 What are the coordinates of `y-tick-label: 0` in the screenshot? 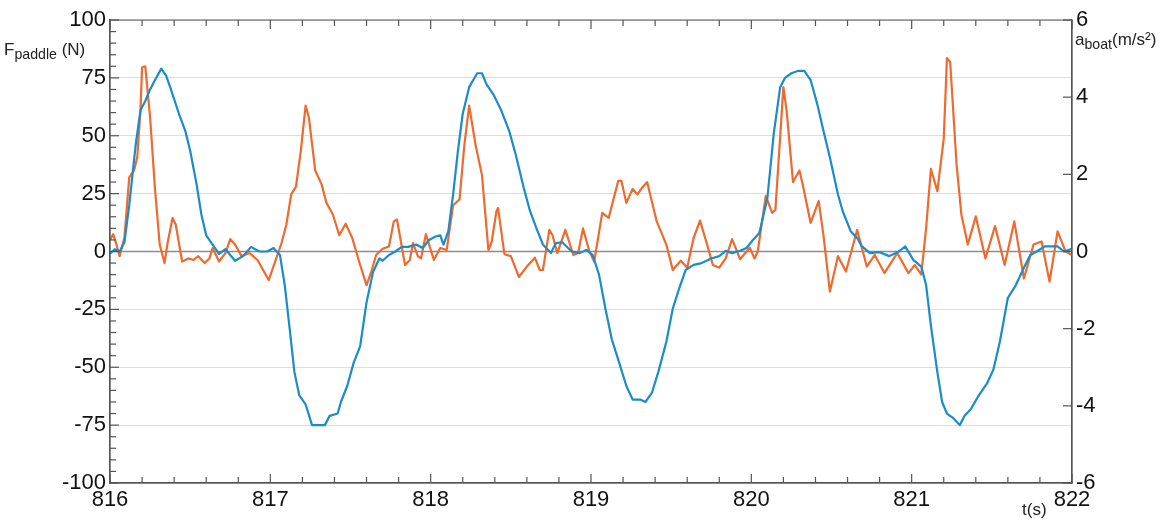 It's located at (99, 250).